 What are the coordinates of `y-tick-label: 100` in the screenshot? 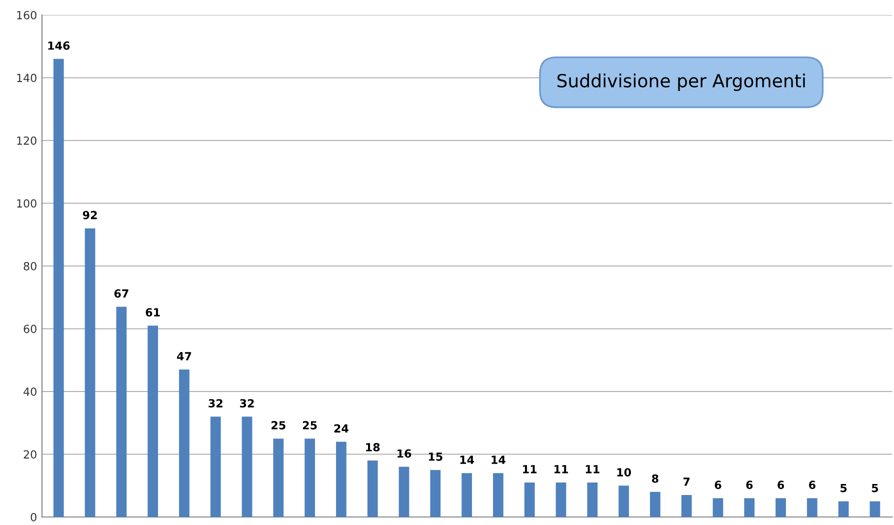 It's located at (26, 203).